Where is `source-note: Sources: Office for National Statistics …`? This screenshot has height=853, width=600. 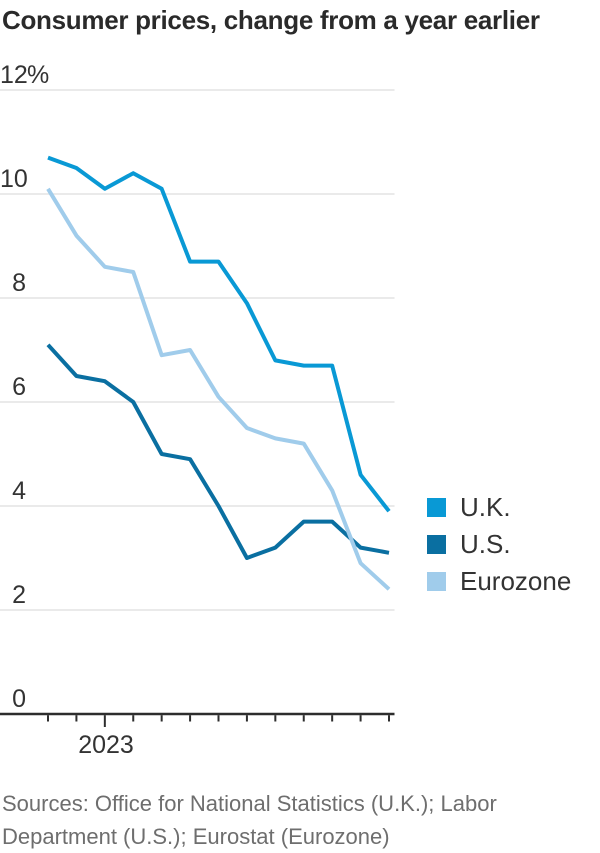
source-note: Sources: Office for National Statistics … is located at coordinates (300, 820).